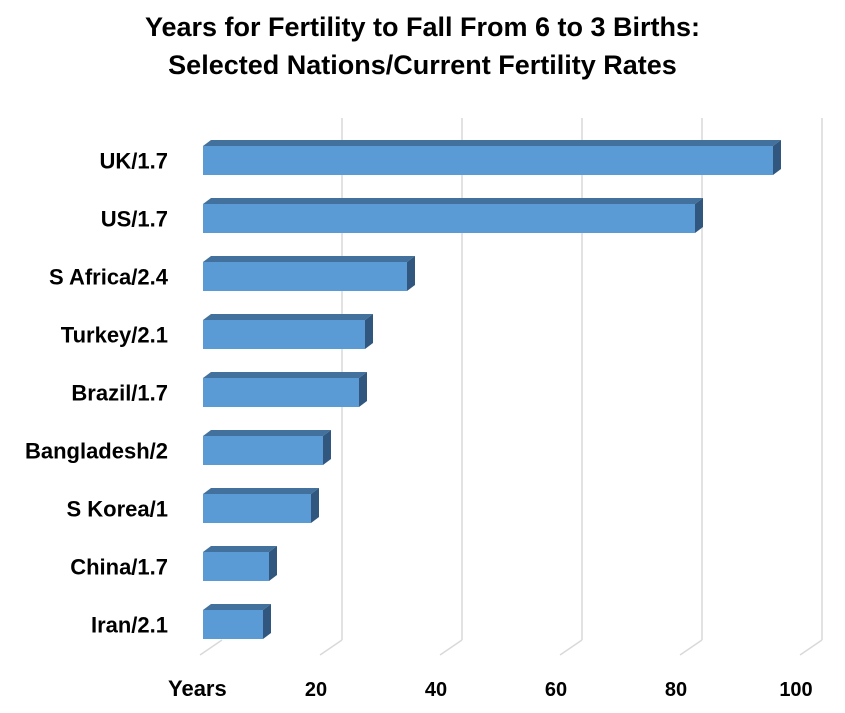  What do you see at coordinates (197, 688) in the screenshot?
I see `x-axis-label: Years` at bounding box center [197, 688].